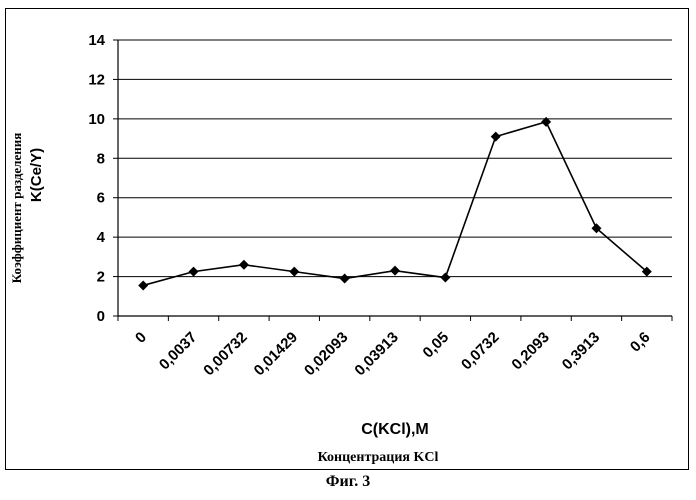  What do you see at coordinates (581, 351) in the screenshot?
I see `x-tick-label: 0,3913` at bounding box center [581, 351].